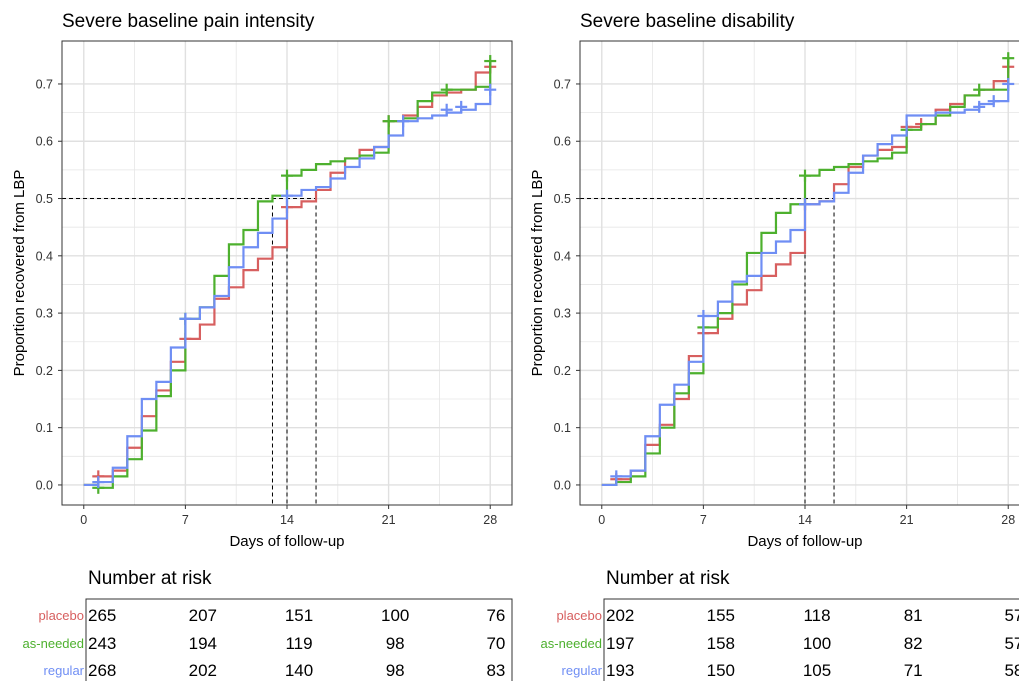 The image size is (1019, 681). I want to click on risk-count: 151, so click(299, 615).